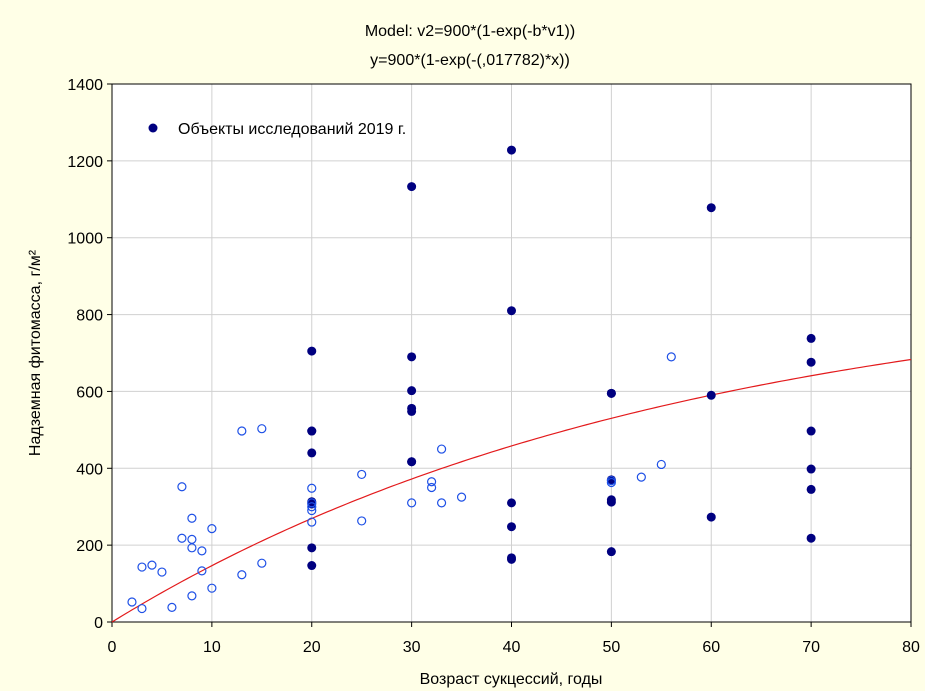 The image size is (925, 691). Describe the element at coordinates (911, 647) in the screenshot. I see `x-tick-label: 80` at that location.